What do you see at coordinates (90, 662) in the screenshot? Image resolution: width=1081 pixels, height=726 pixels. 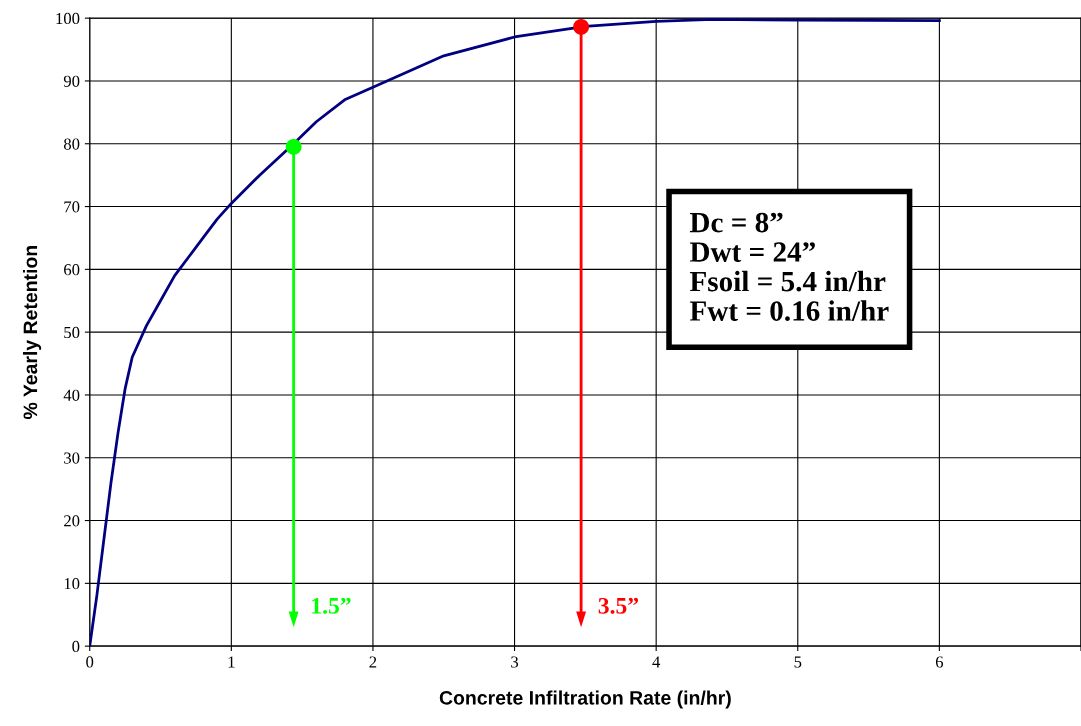 I see `x-tick-label: 0` at bounding box center [90, 662].